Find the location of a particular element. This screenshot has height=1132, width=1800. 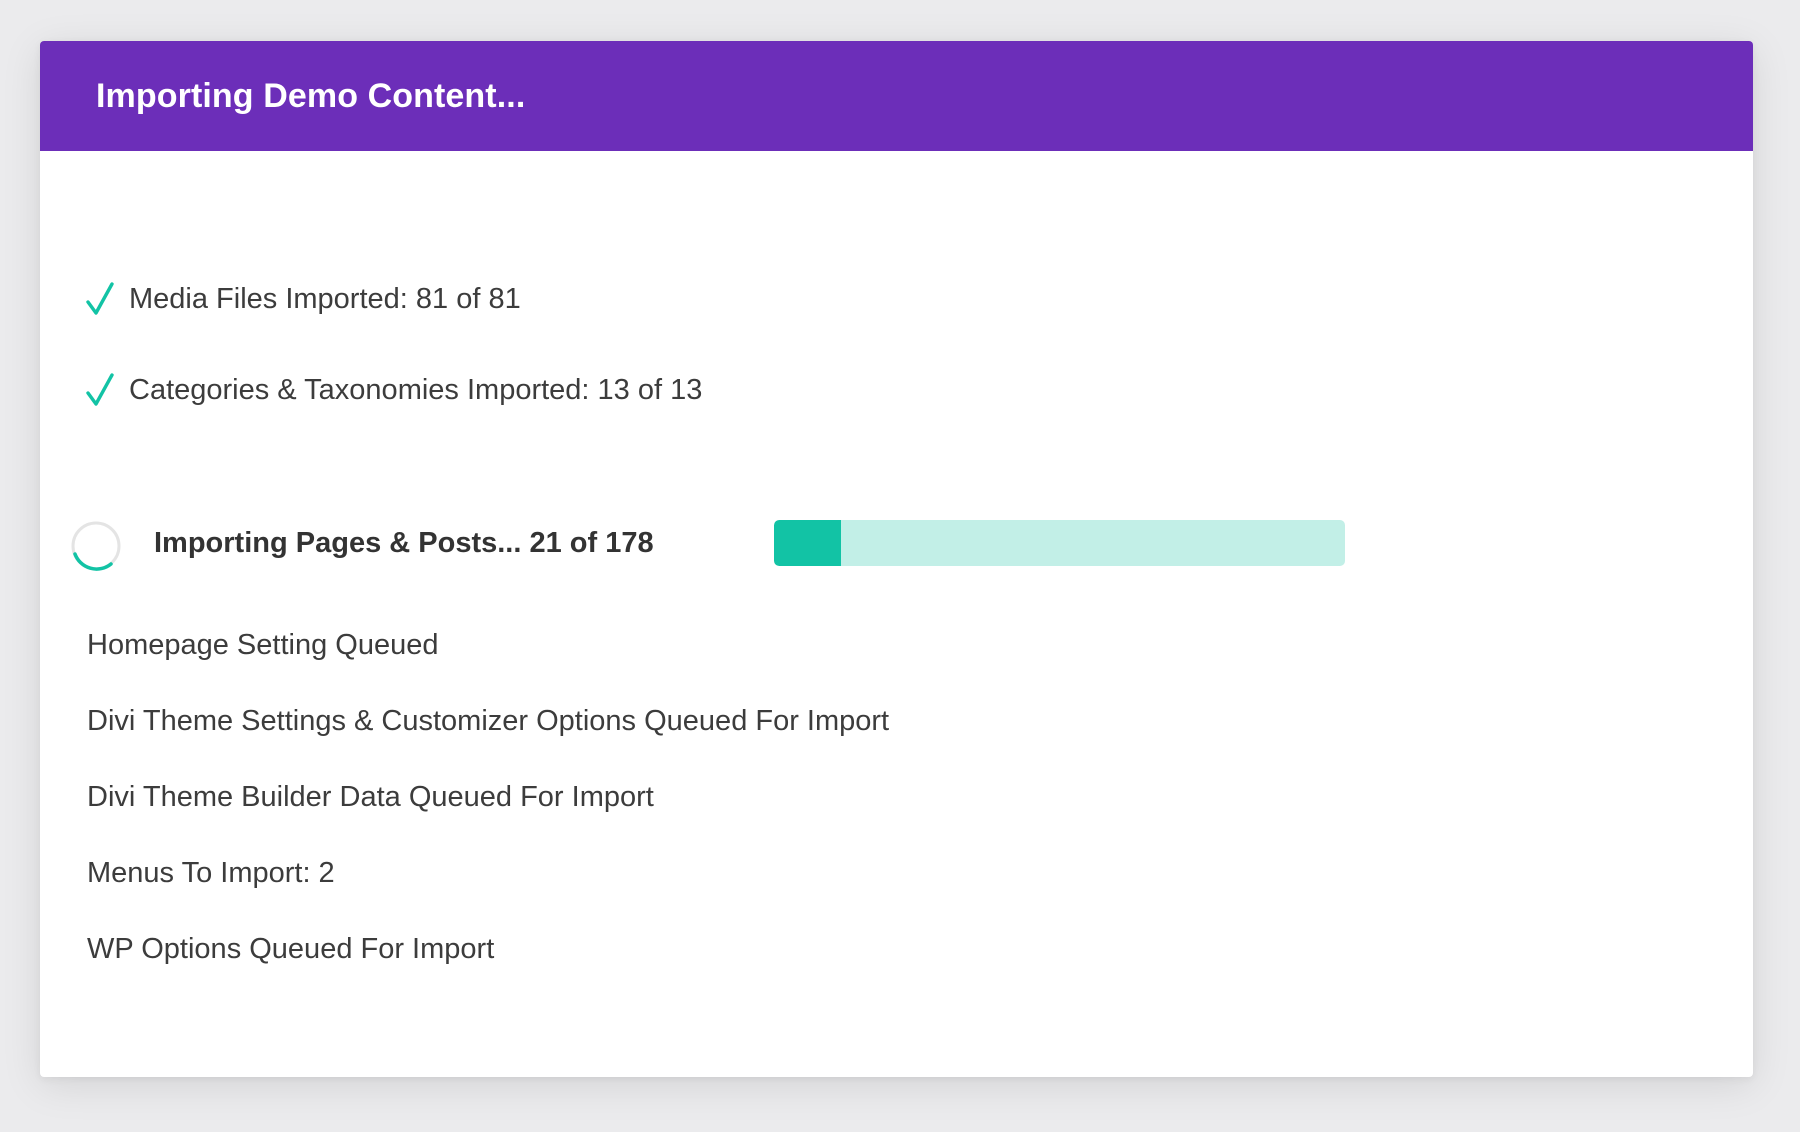

pages-posts-progress-label: Importing Pages & Posts... 21 of 178 is located at coordinates (404, 543).